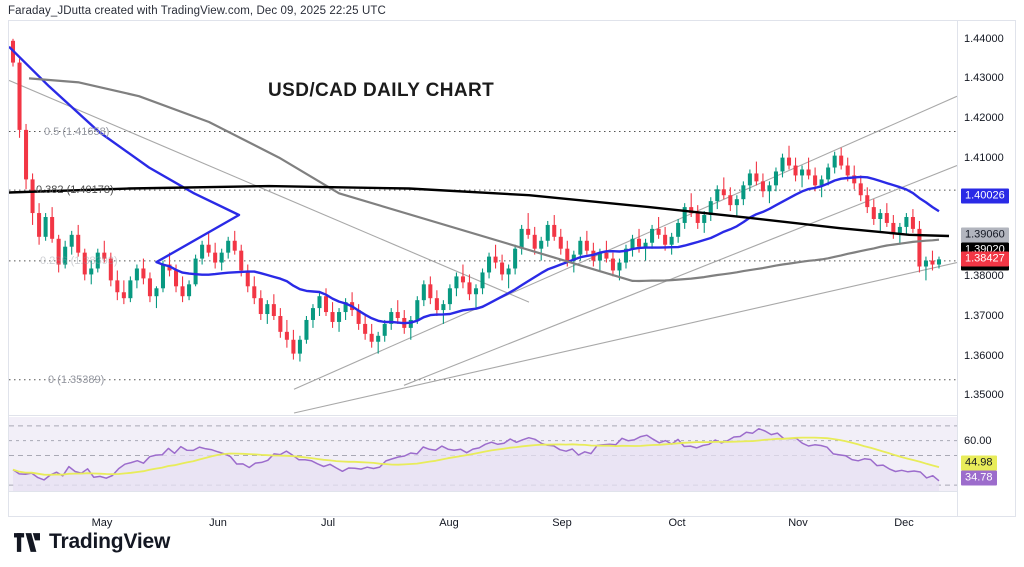  I want to click on fib-0-382-label: 0.382 (1.40178), so click(75, 190).